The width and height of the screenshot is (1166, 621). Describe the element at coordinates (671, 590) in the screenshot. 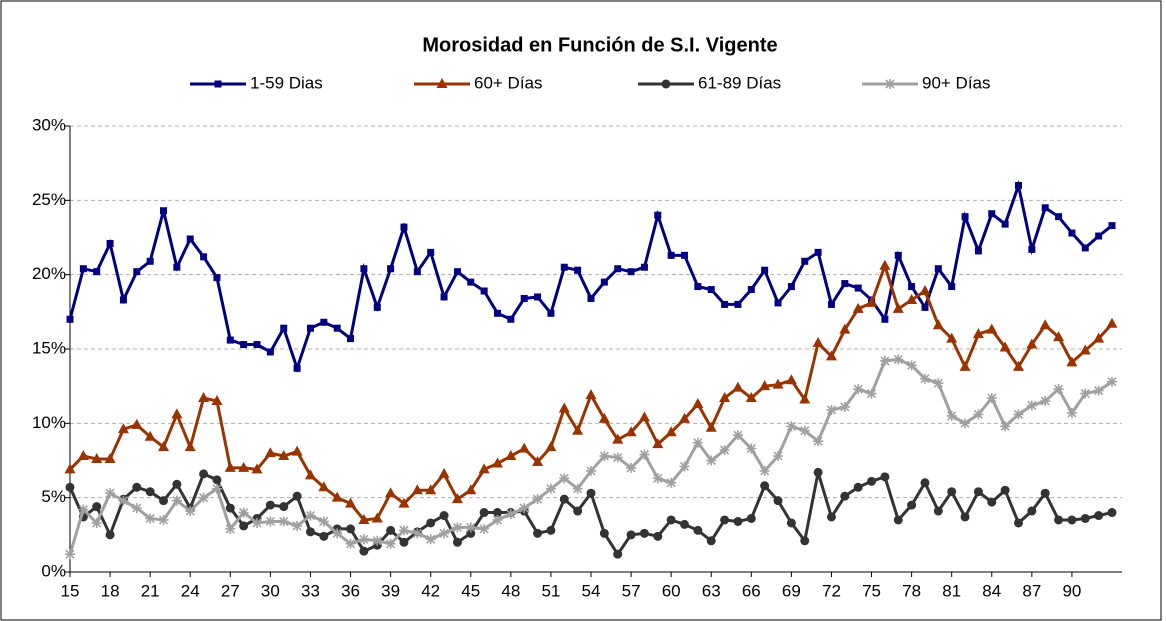

I see `x-tick-label: 60` at that location.